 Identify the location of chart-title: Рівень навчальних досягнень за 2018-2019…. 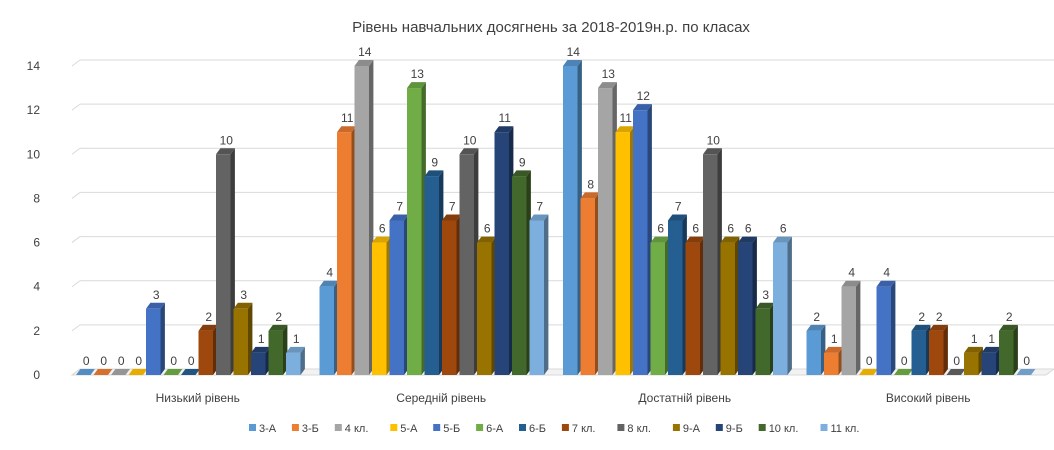
(551, 27).